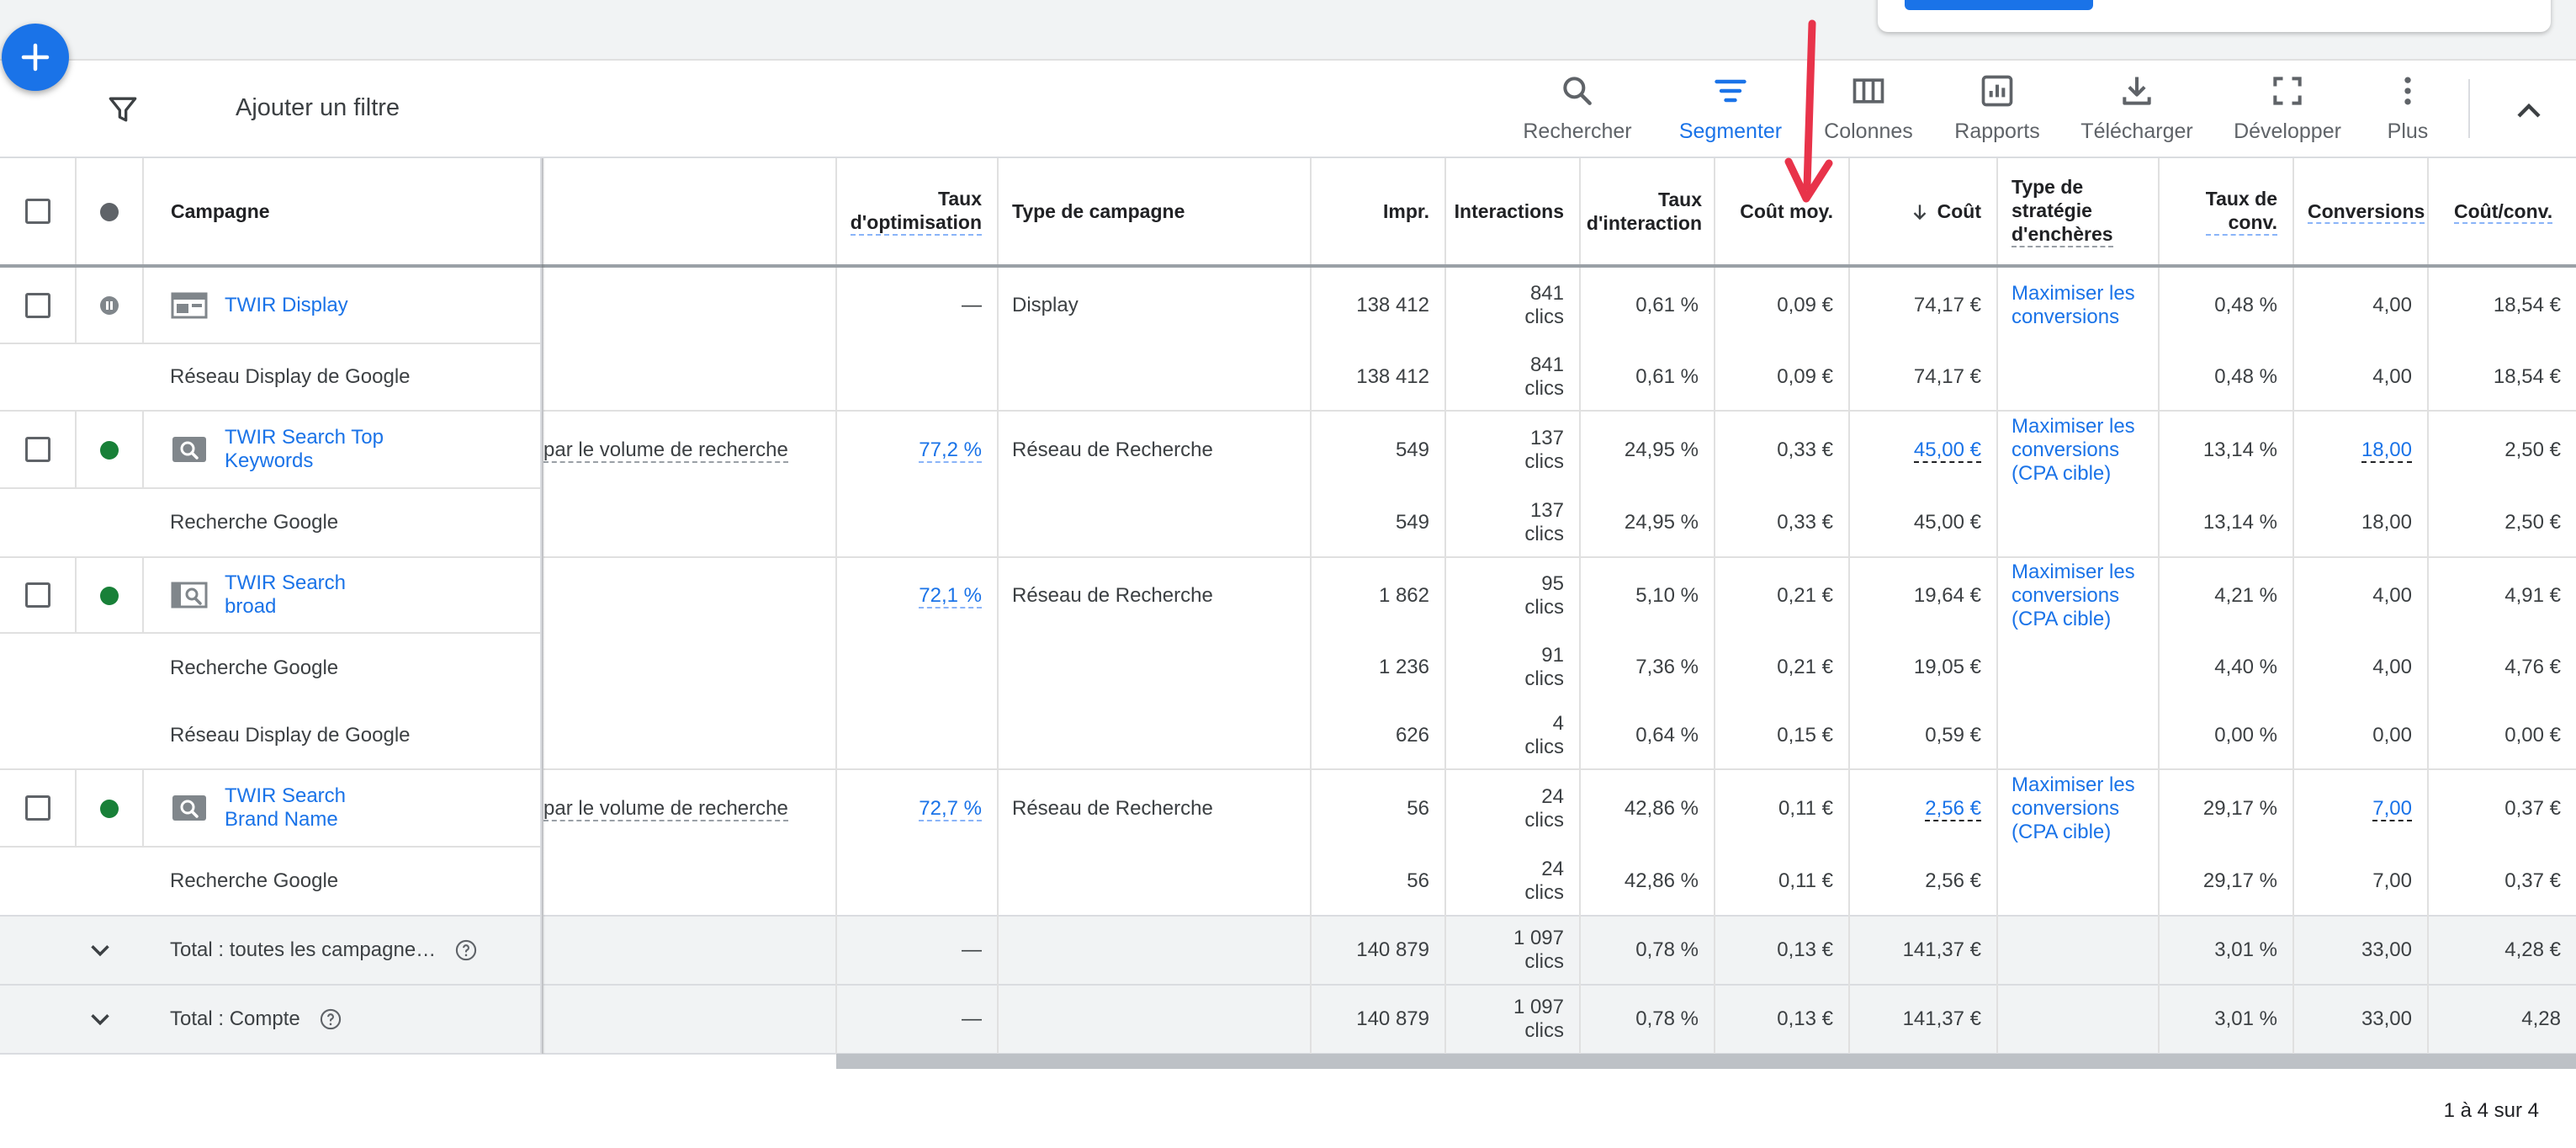 Image resolution: width=2576 pixels, height=1148 pixels. What do you see at coordinates (916, 807) in the screenshot?
I see `opt-rate-cell: 72,7 %` at bounding box center [916, 807].